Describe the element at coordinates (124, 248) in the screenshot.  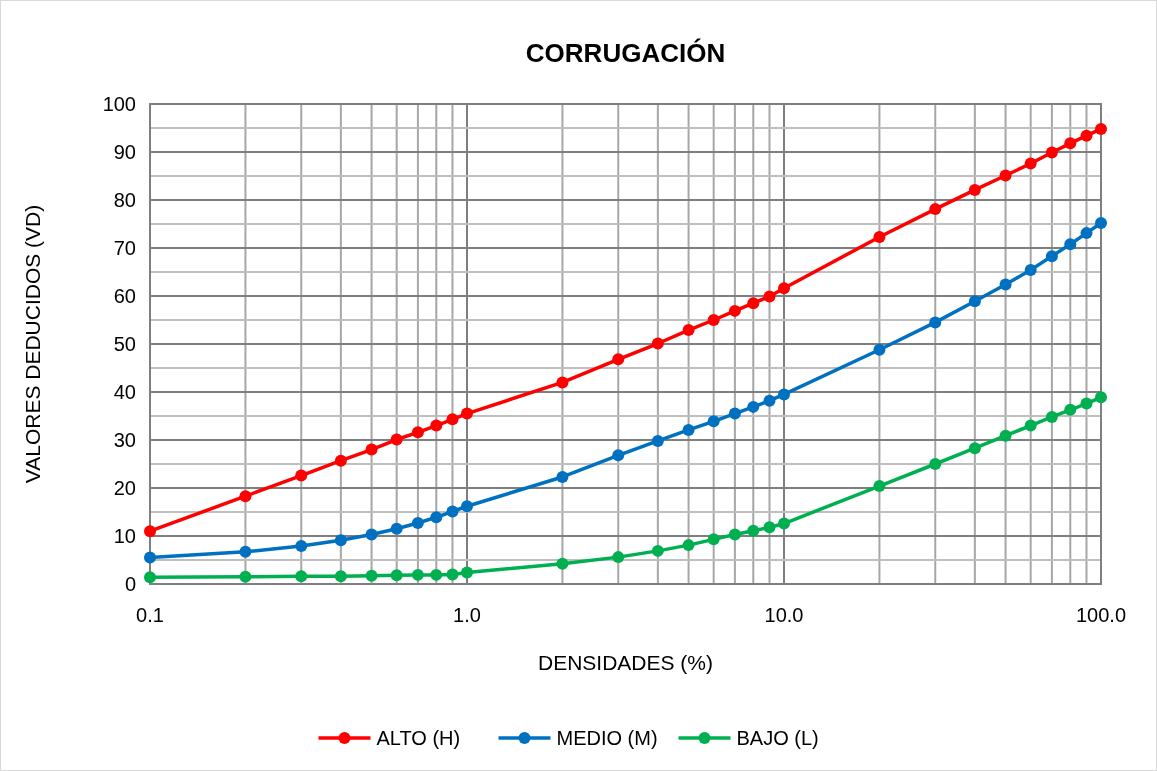
I see `y-tick-label: 70` at that location.